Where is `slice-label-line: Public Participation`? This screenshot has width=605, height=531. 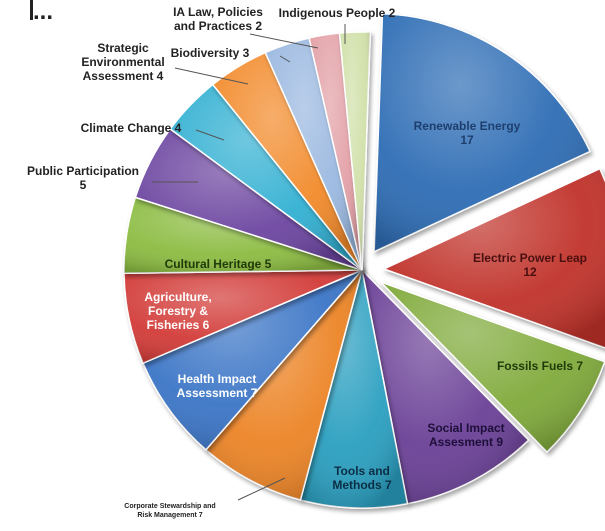 slice-label-line: Public Participation is located at coordinates (83, 171).